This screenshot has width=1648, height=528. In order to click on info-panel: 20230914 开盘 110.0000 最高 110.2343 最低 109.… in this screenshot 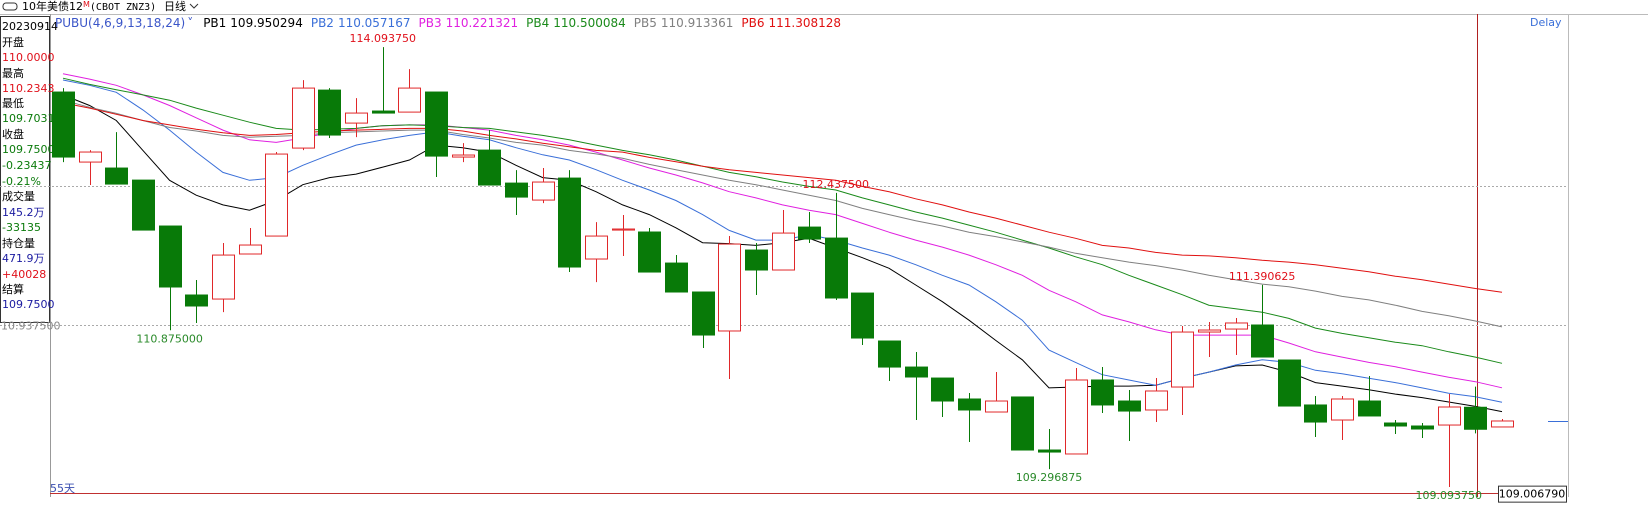, I will do `click(29, 169)`.